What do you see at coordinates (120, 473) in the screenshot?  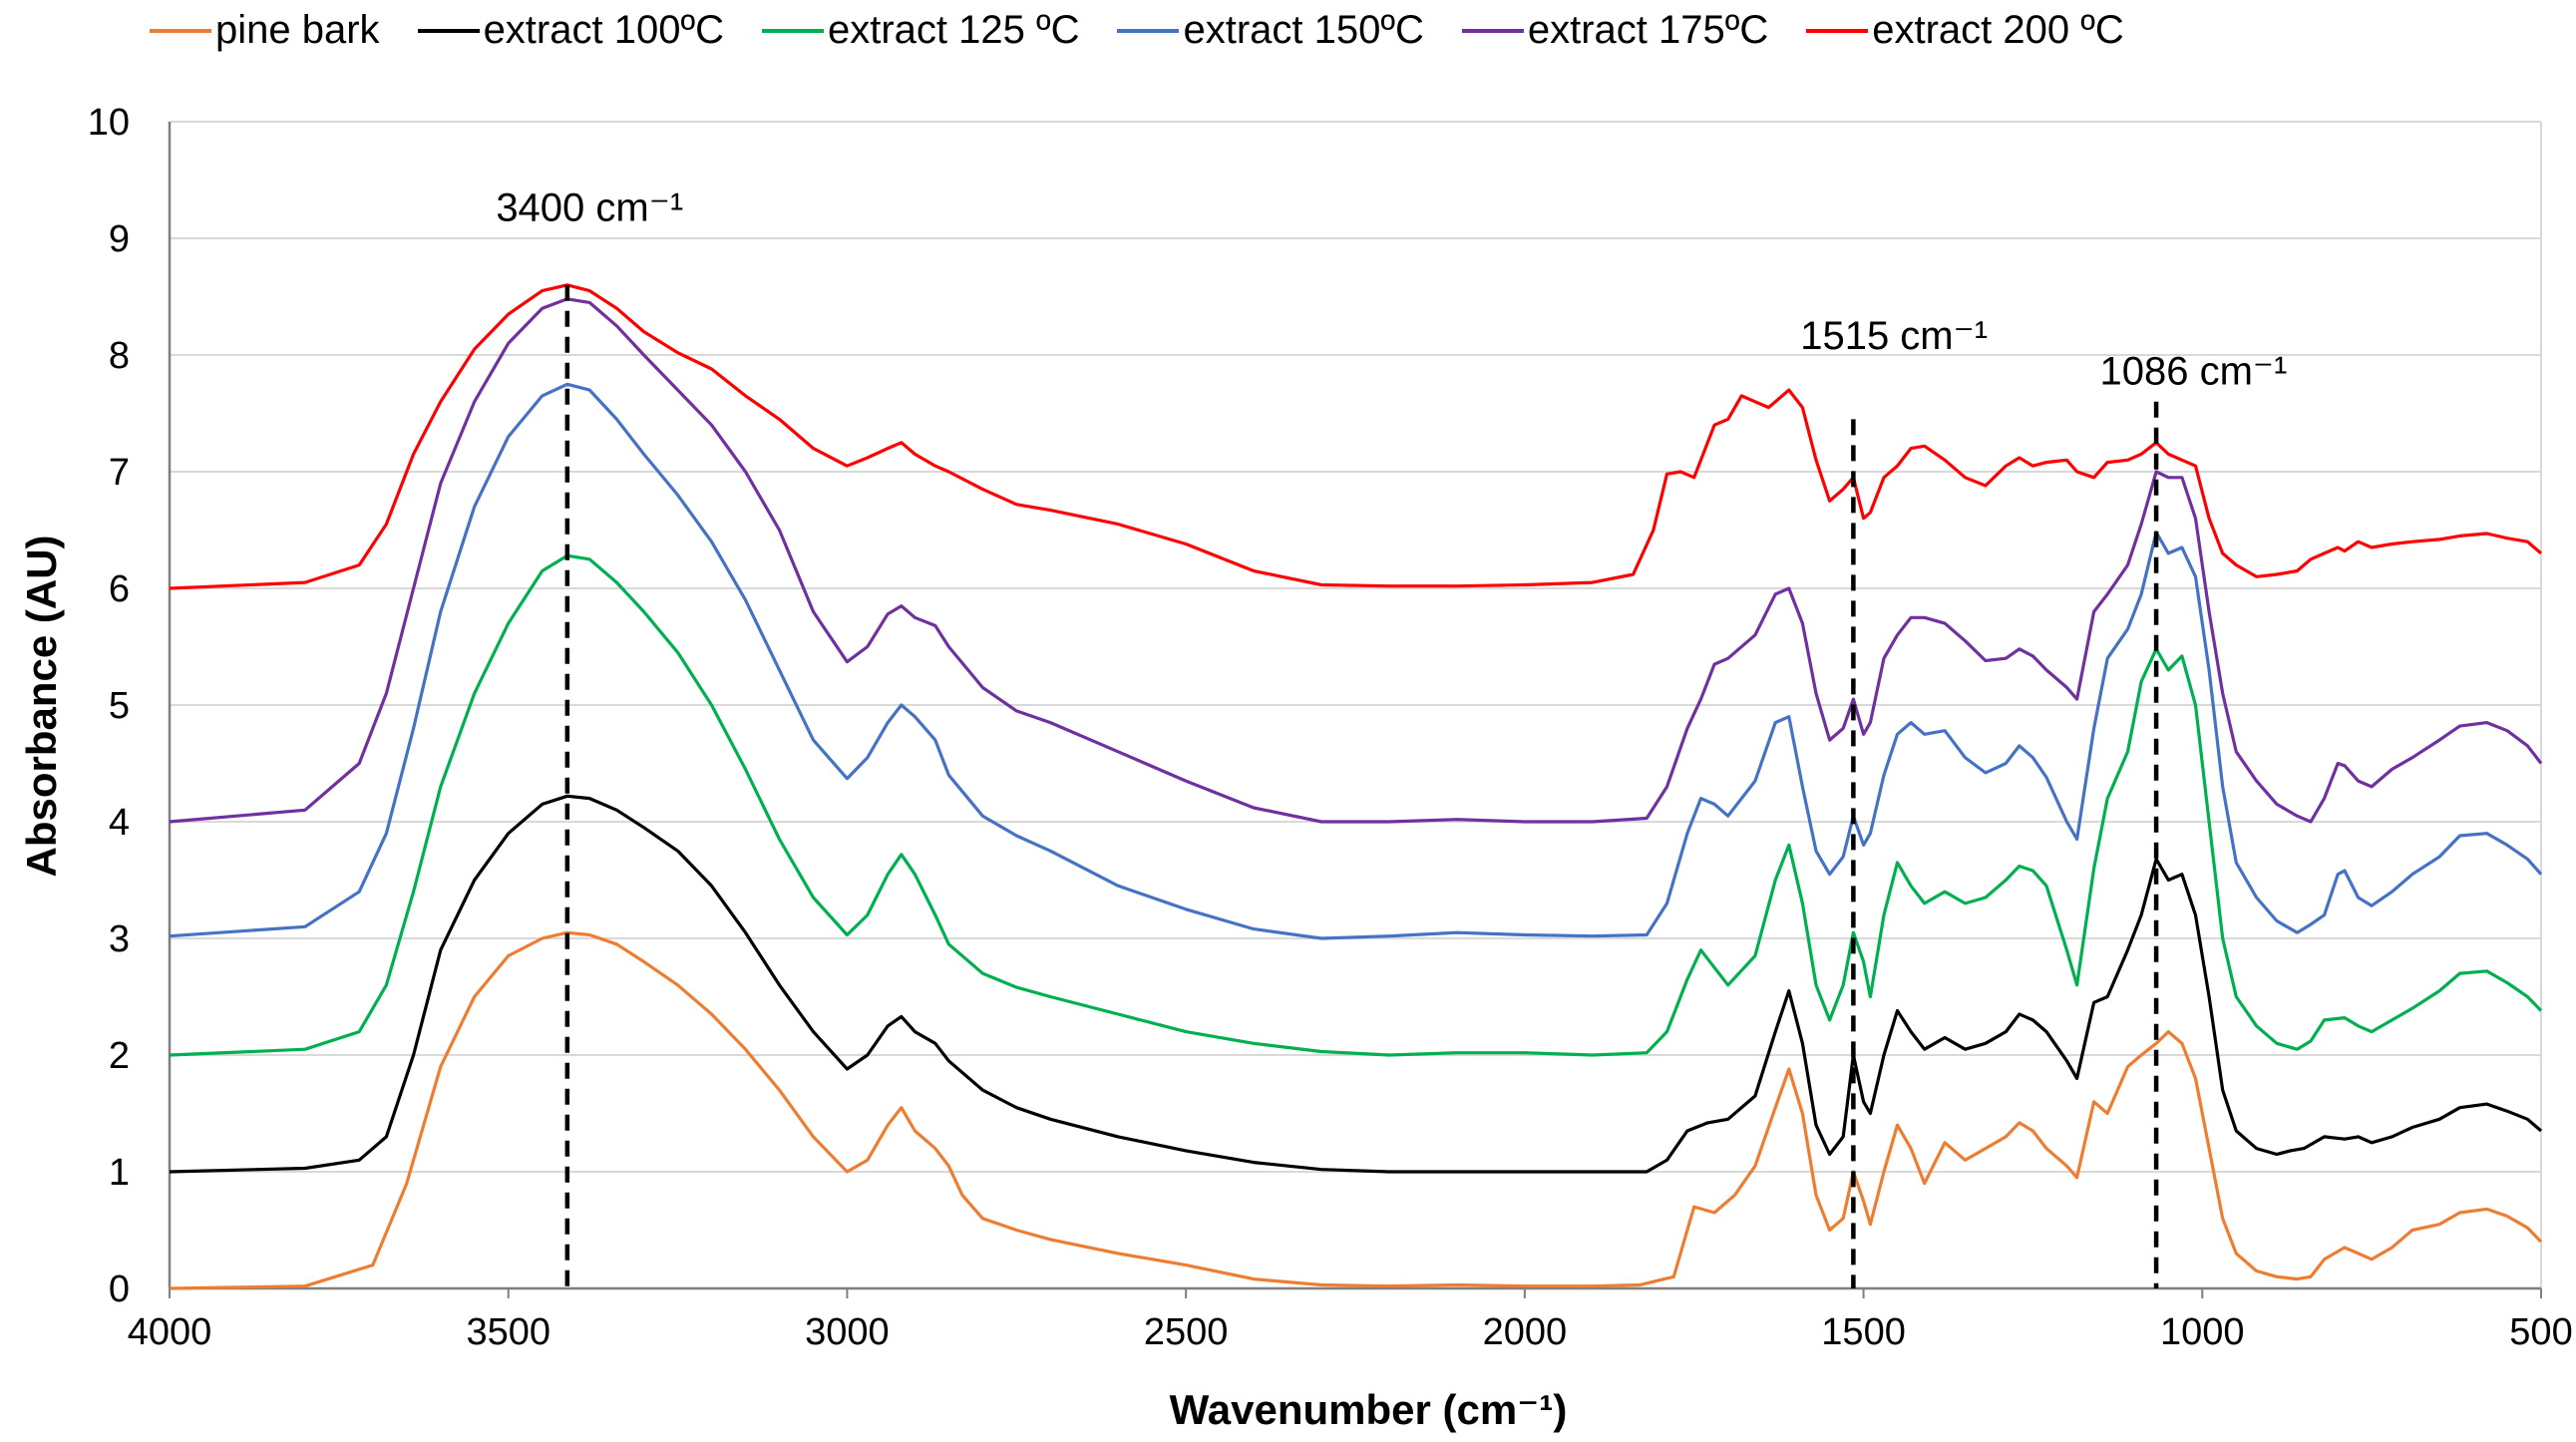 I see `y-tick-label-7: 7` at bounding box center [120, 473].